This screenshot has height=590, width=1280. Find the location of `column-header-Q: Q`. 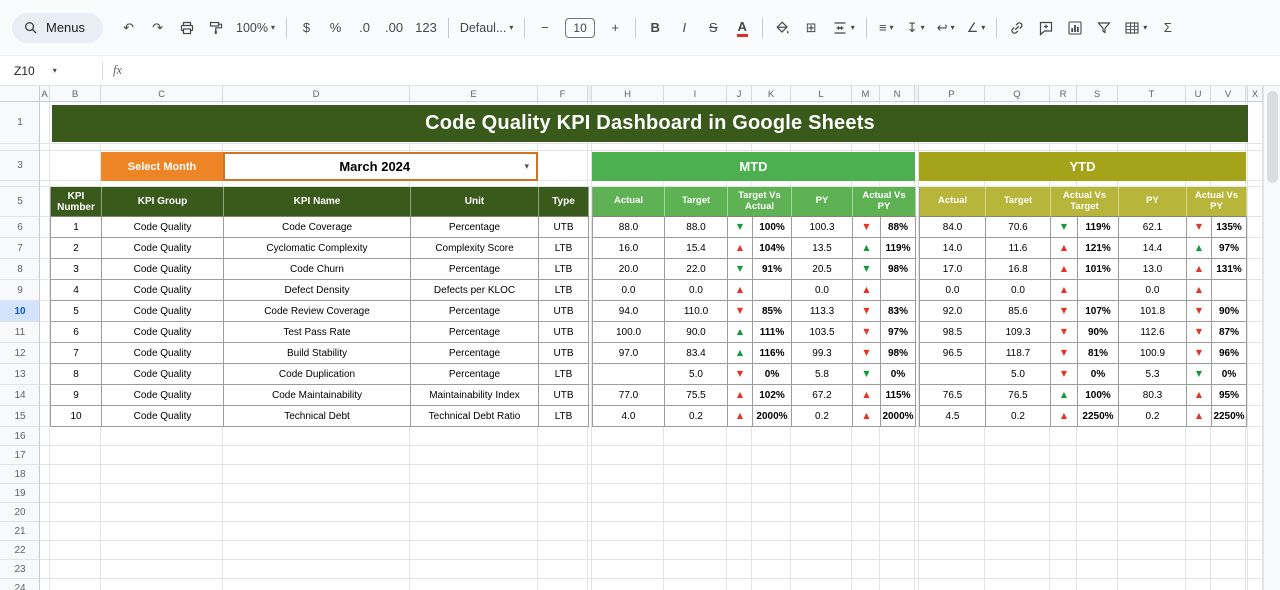

column-header-Q: Q is located at coordinates (1017, 93).